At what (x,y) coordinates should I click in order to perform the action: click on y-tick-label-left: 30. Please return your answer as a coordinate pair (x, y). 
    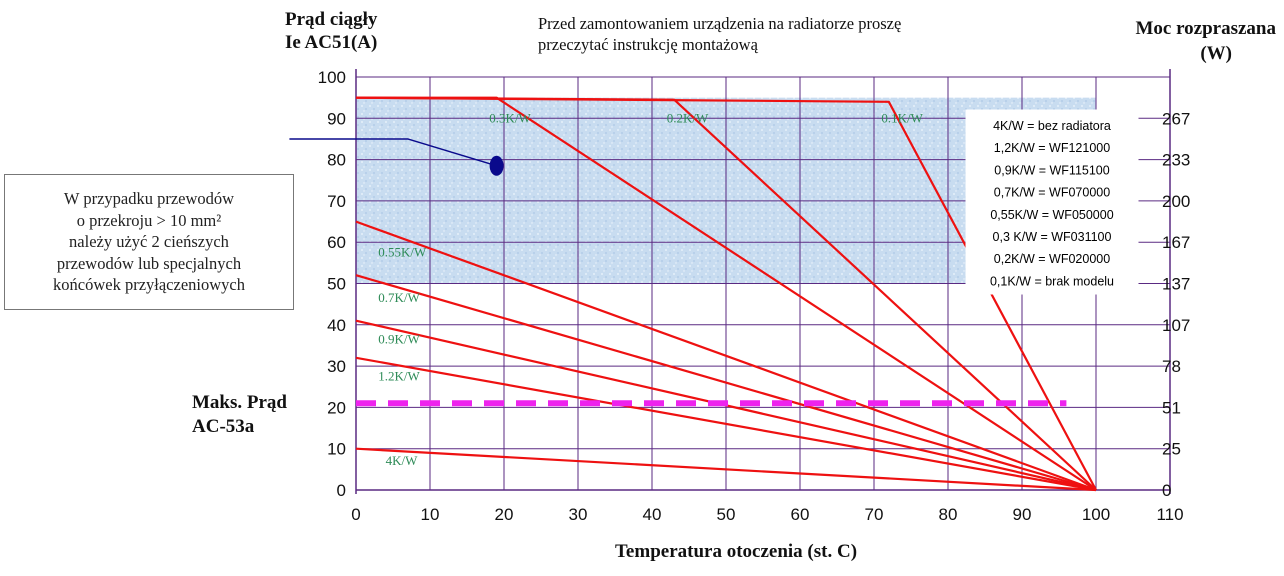
    Looking at the image, I should click on (336, 366).